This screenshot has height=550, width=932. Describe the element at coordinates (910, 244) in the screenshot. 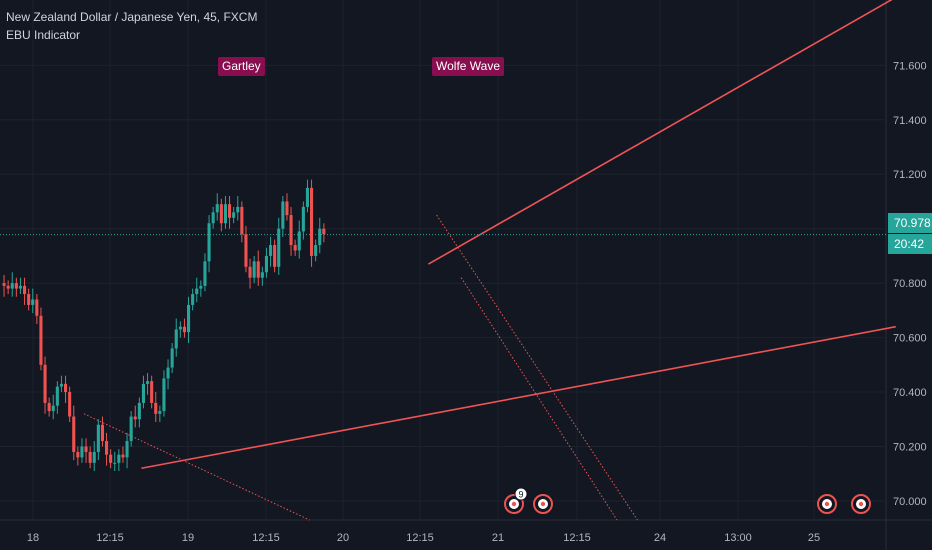

I see `bar-countdown-badge: 20:42` at that location.